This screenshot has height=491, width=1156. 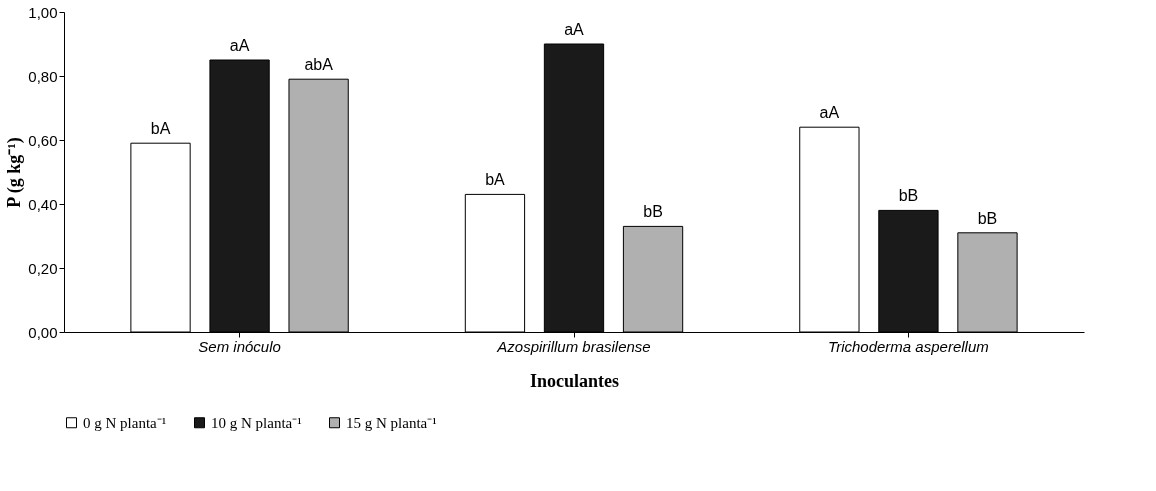 What do you see at coordinates (43, 12) in the screenshot?
I see `y-tick-label: 1,00` at bounding box center [43, 12].